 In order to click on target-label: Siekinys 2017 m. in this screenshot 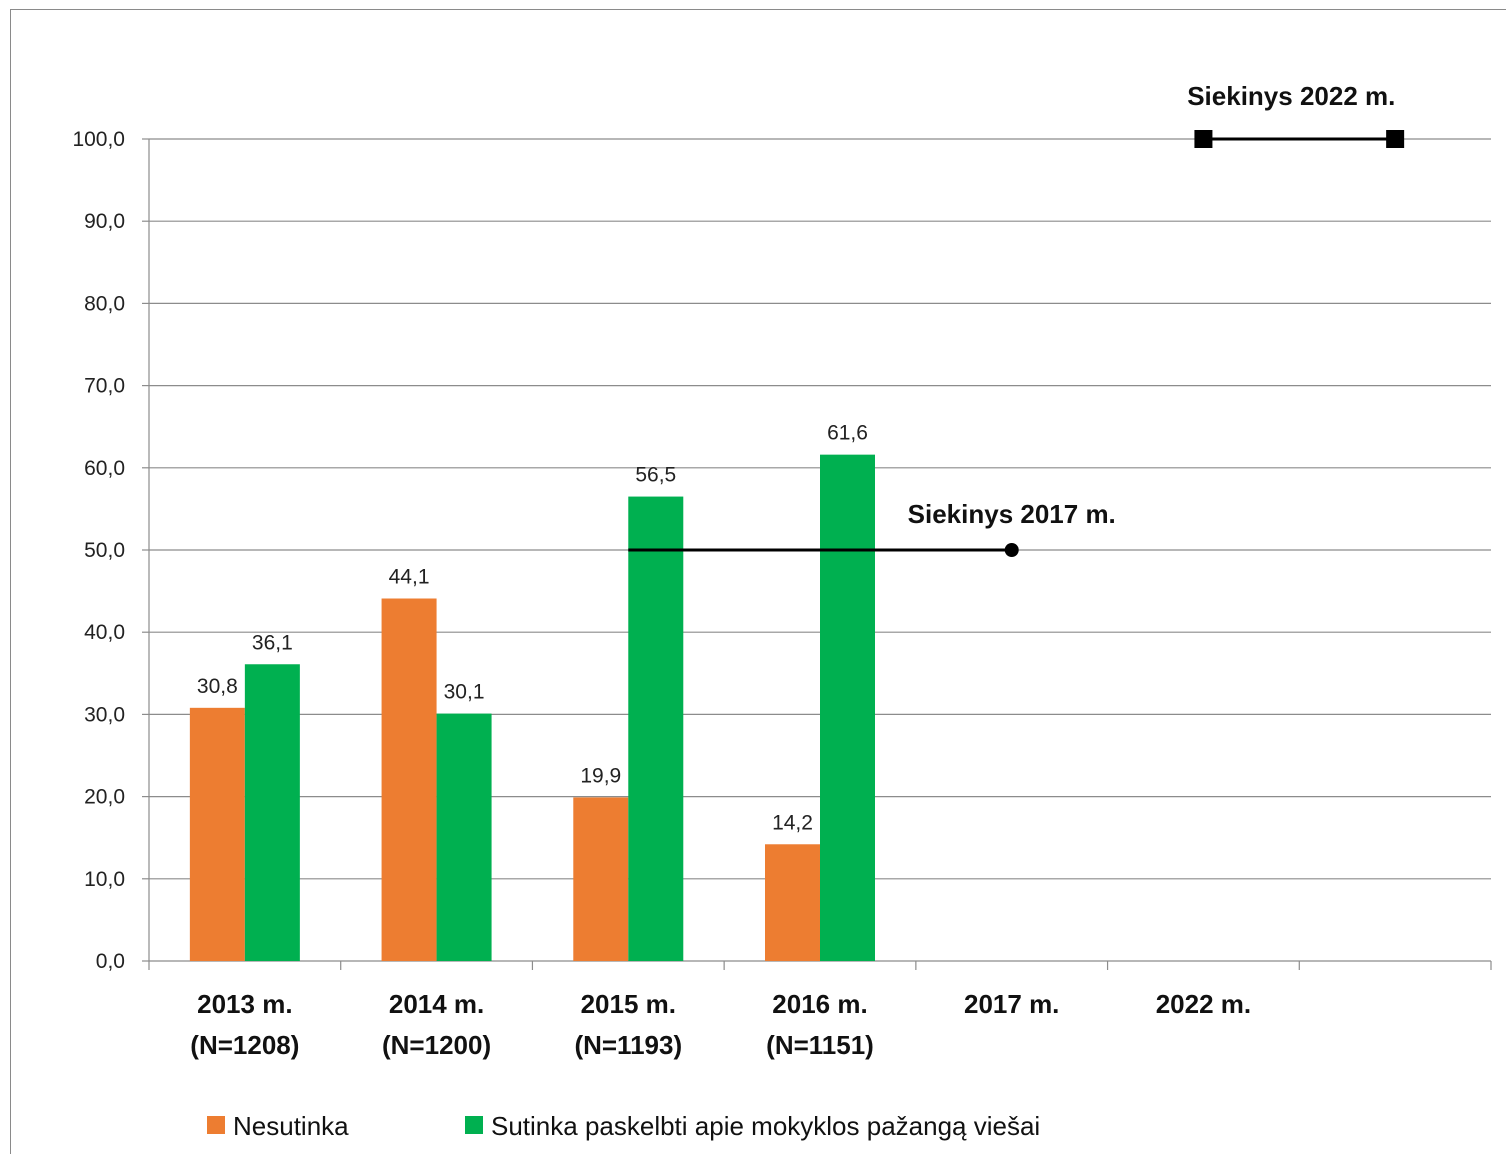, I will do `click(1012, 514)`.